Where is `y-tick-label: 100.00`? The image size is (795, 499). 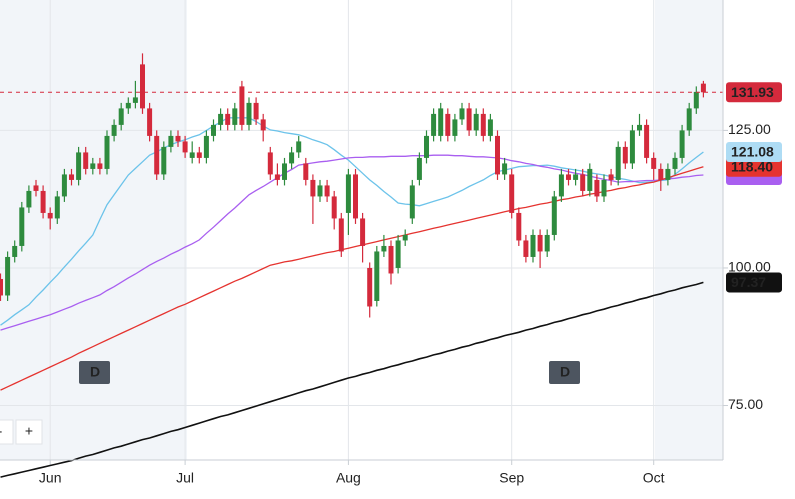 y-tick-label: 100.00 is located at coordinates (749, 267).